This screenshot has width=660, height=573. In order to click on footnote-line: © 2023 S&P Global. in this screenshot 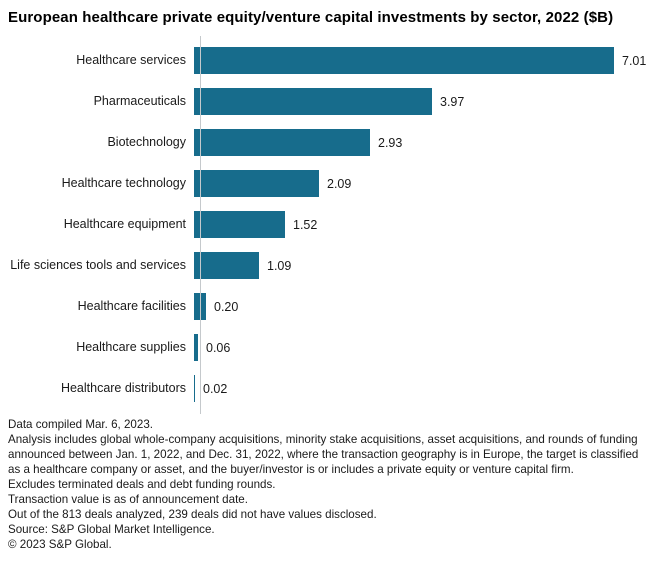, I will do `click(60, 544)`.